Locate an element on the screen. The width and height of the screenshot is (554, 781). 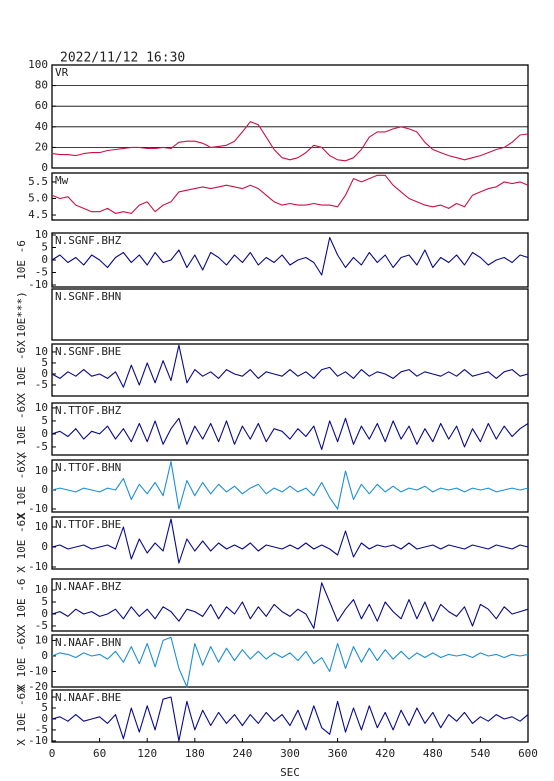
panel-label: N.TTOF.BHN is located at coordinates (88, 467).